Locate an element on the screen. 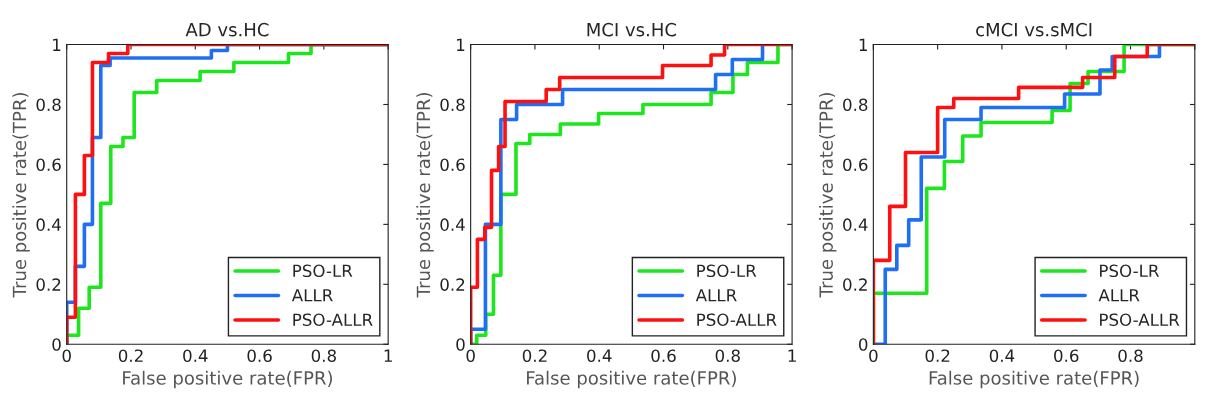 The image size is (1213, 405). chart-title: AD vs.HC is located at coordinates (227, 29).